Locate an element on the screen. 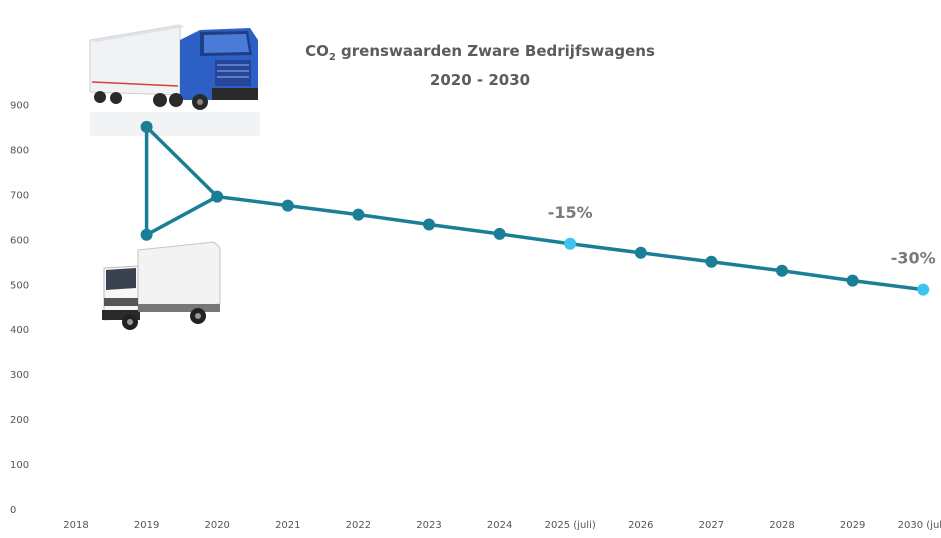  x-tick-label: 2023 is located at coordinates (428, 525).